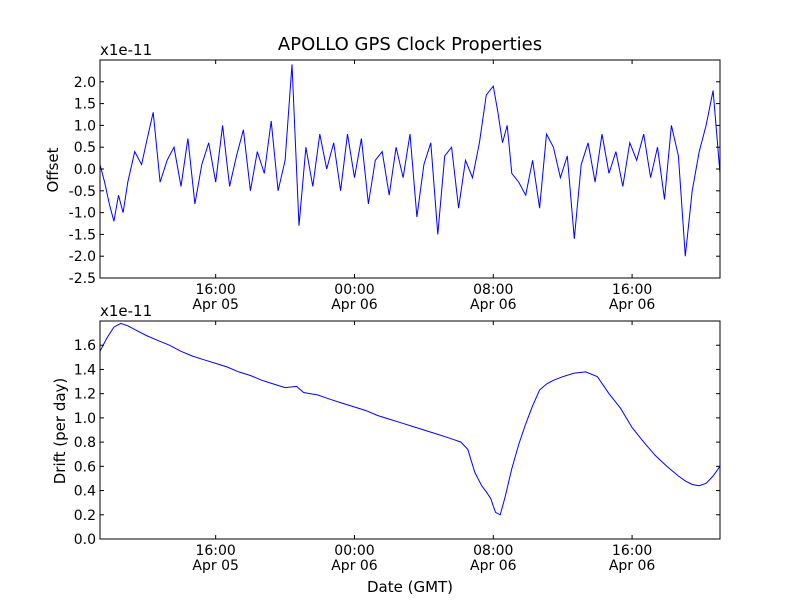 Image resolution: width=800 pixels, height=600 pixels. What do you see at coordinates (493, 551) in the screenshot?
I see `drift-xtick-time-label: 08:00` at bounding box center [493, 551].